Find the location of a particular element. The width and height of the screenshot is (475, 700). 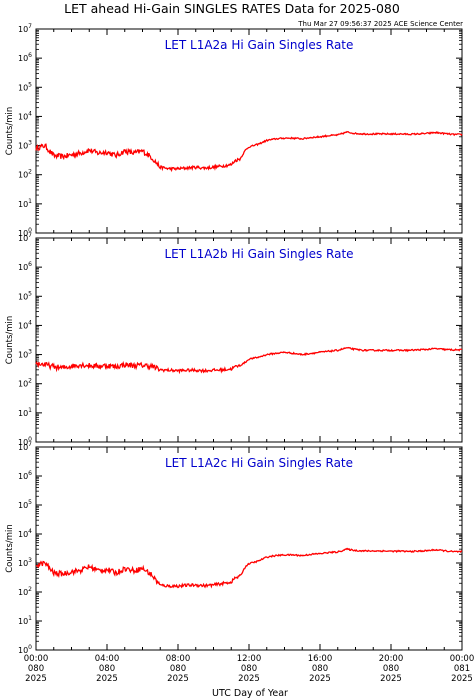

panel-title: LET L1A2a Hi Gain Singles Rate is located at coordinates (259, 45).